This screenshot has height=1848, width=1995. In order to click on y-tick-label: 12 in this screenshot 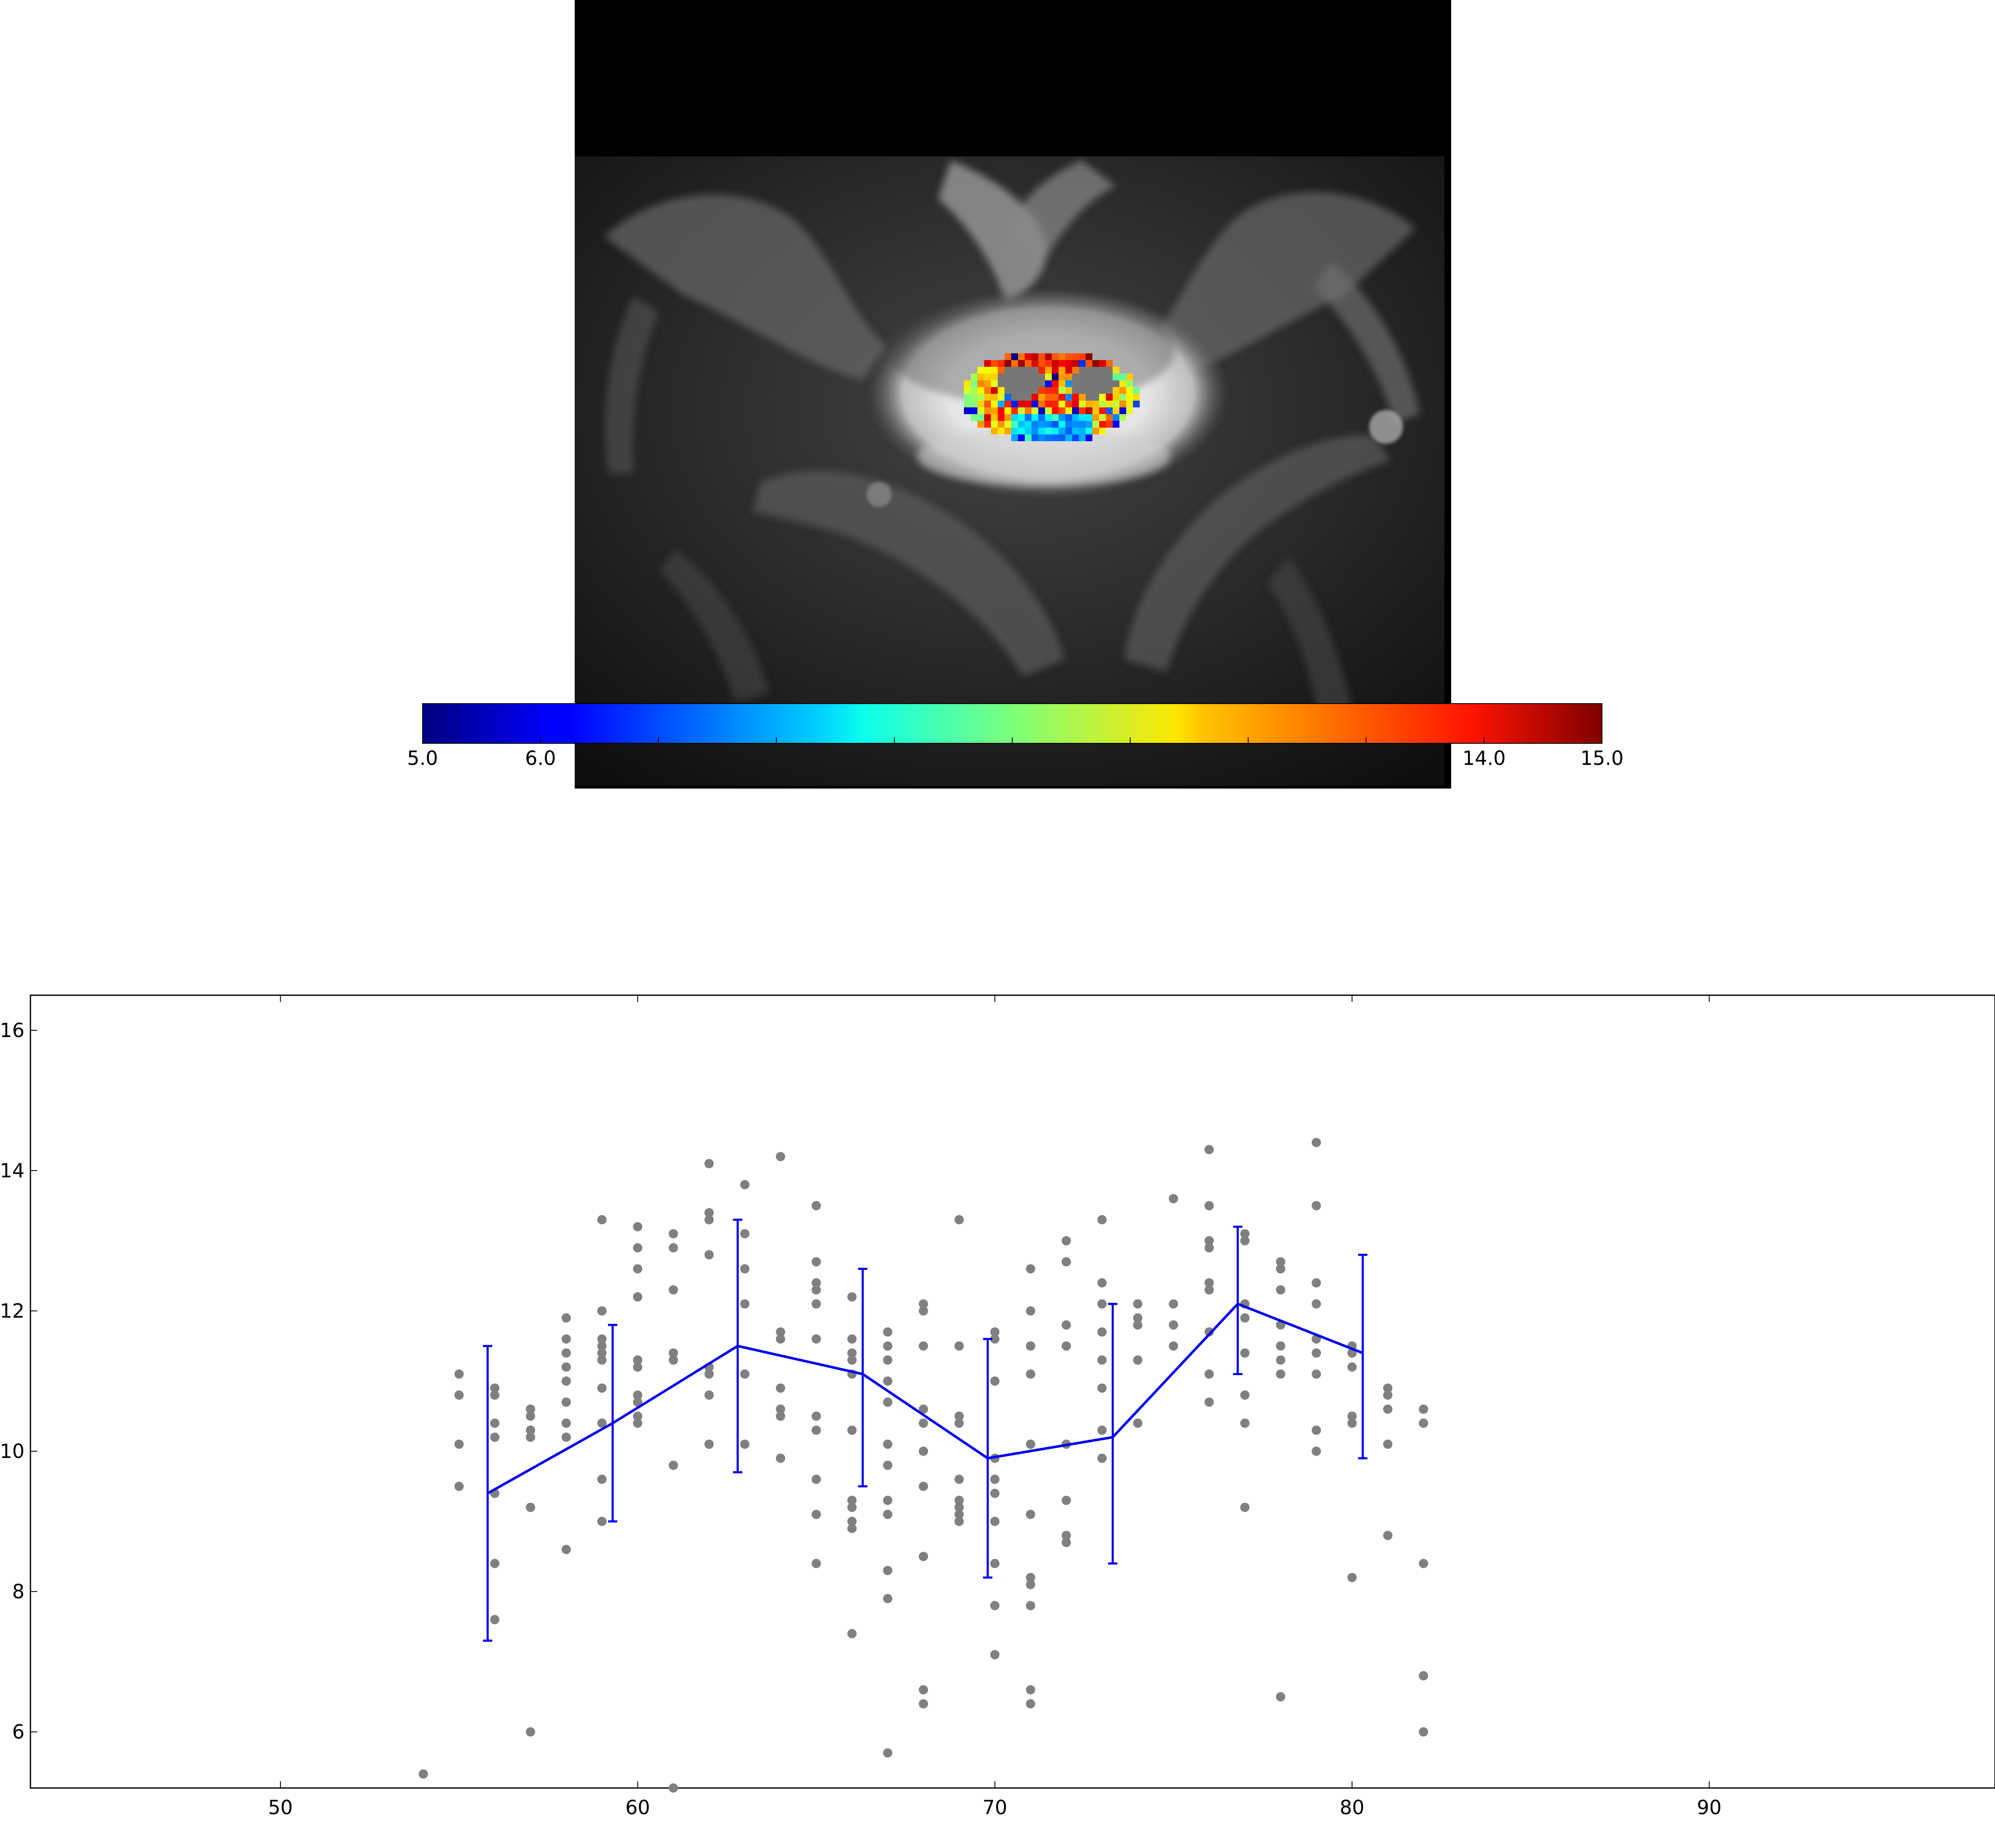, I will do `click(12, 1310)`.